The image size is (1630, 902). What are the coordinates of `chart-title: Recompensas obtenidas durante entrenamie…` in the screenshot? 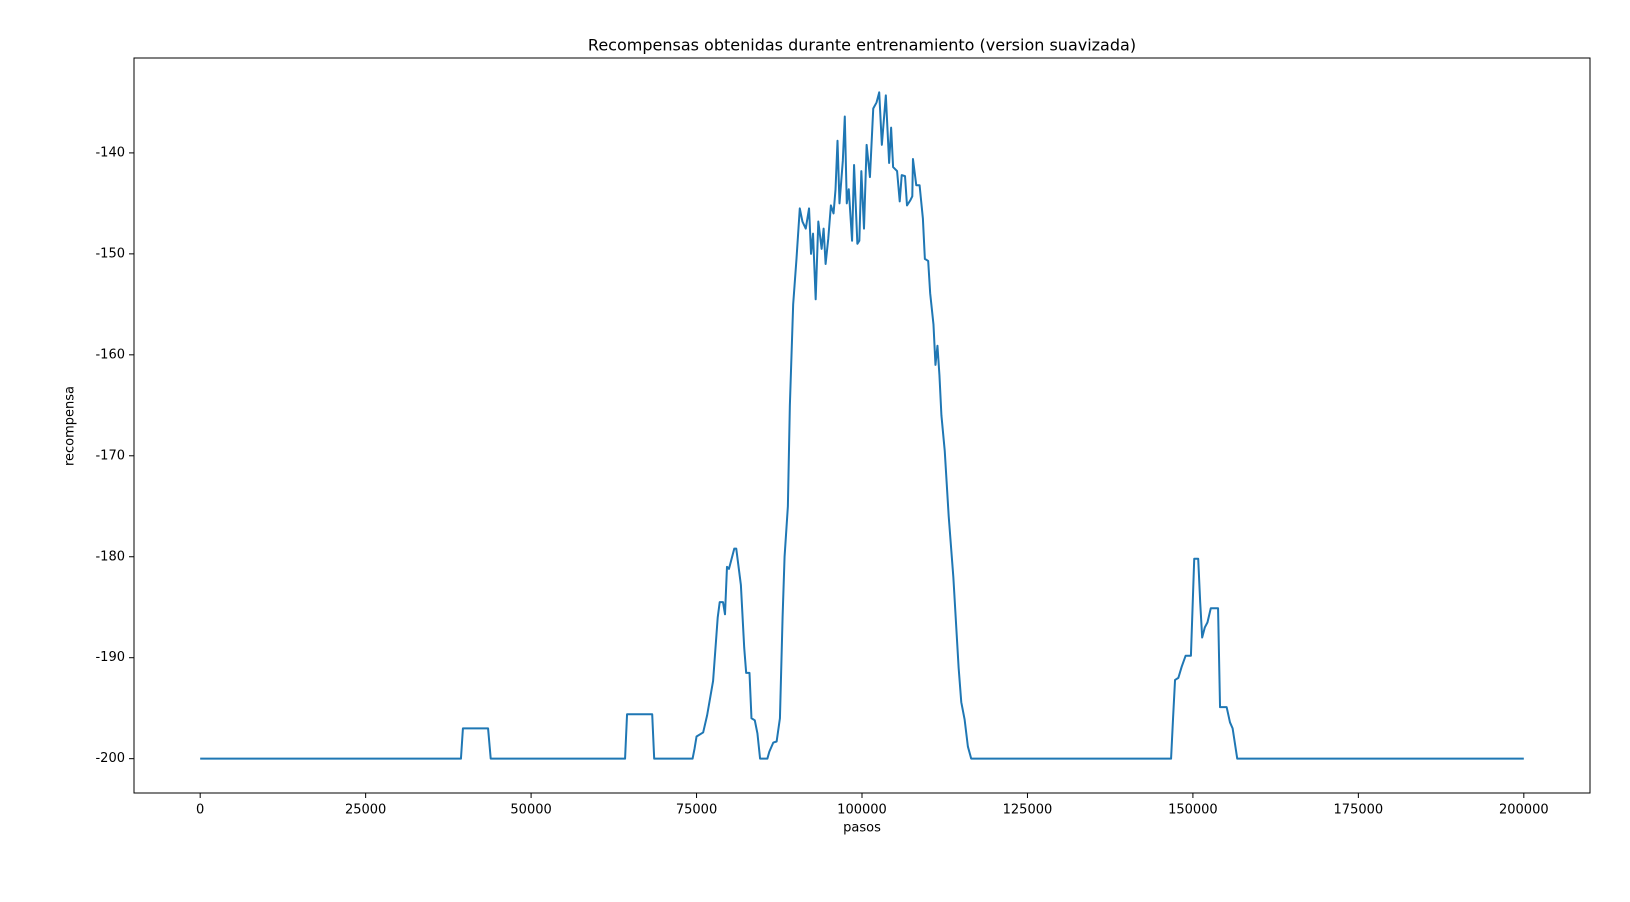 It's located at (862, 45).